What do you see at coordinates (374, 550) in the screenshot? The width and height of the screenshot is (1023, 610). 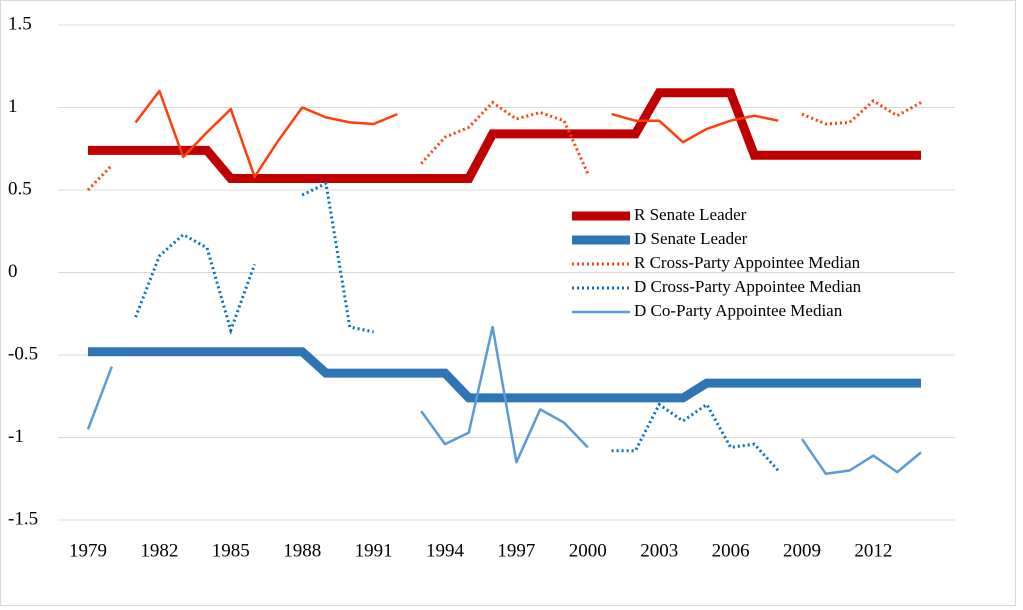 I see `x-tick-label: 1991` at bounding box center [374, 550].